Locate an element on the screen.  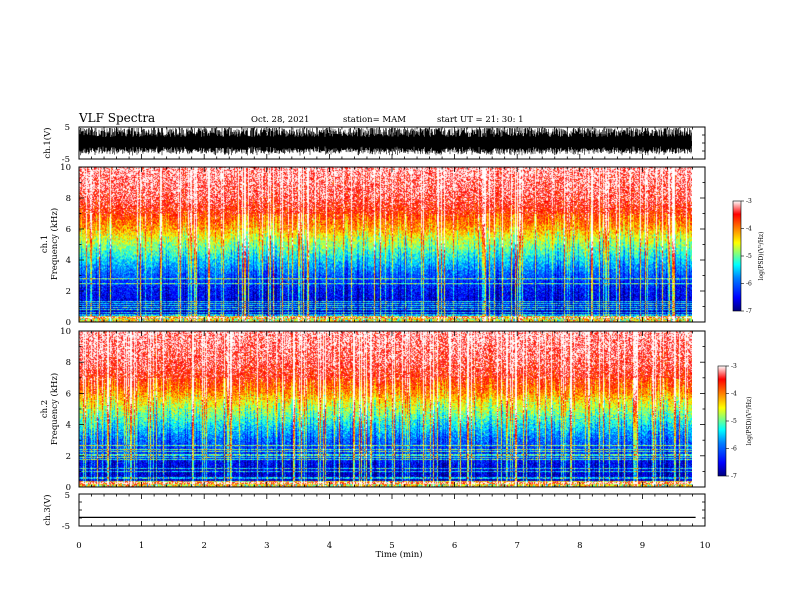
x-tick-label: 4 is located at coordinates (329, 546).